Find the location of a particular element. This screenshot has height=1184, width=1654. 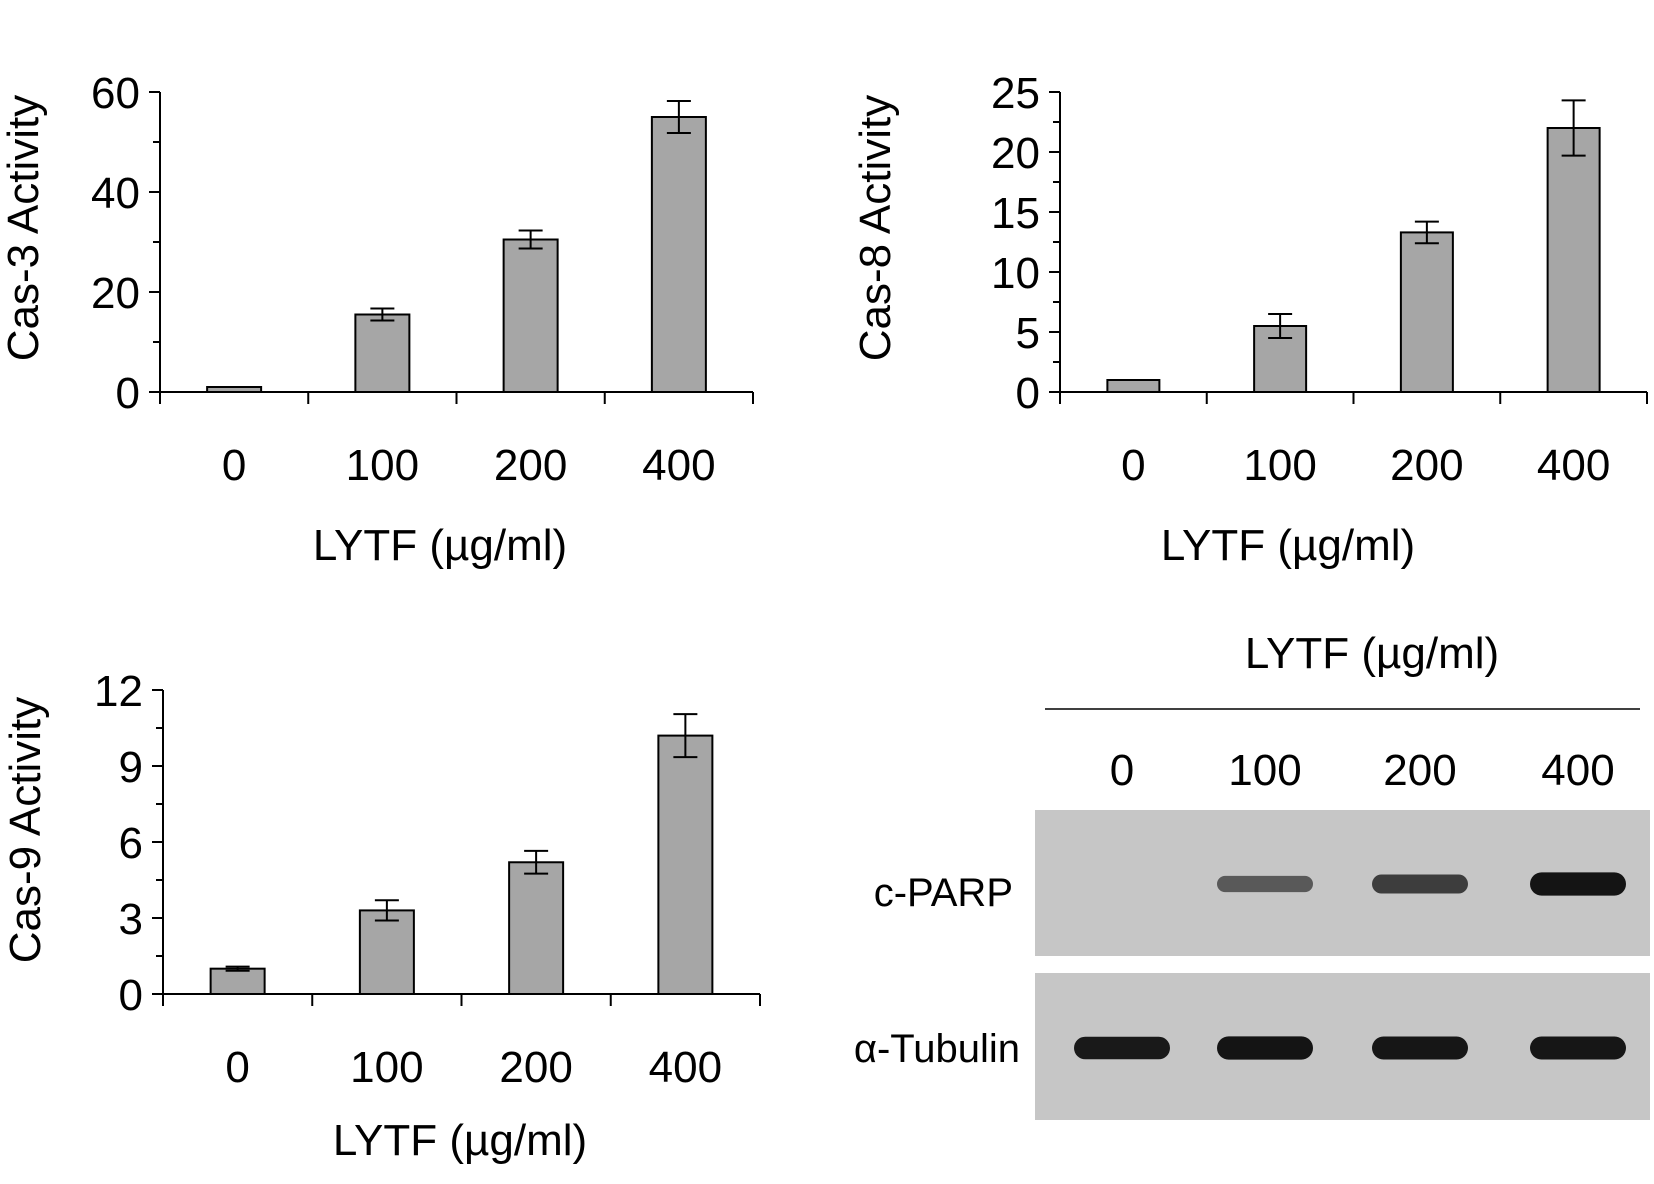

cparp-bands is located at coordinates (1421, 884).